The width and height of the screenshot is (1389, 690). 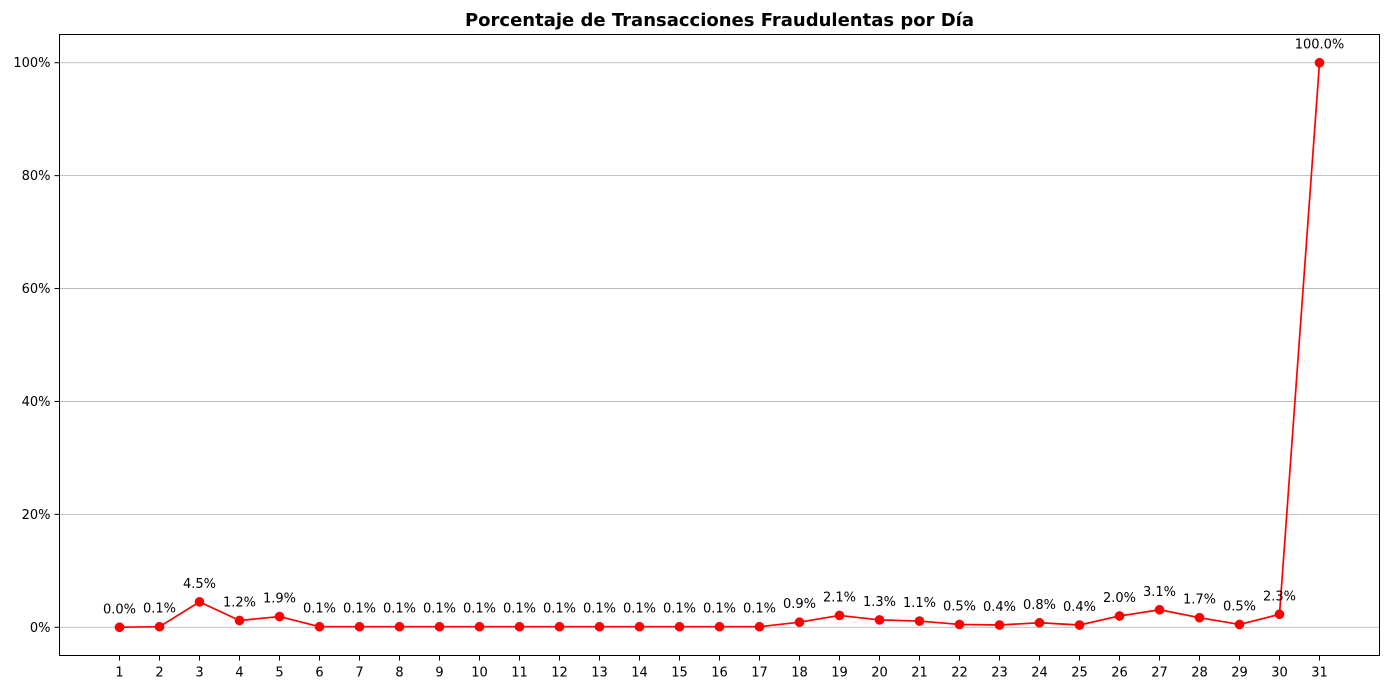 I want to click on data-label: 0.9%, so click(x=799, y=604).